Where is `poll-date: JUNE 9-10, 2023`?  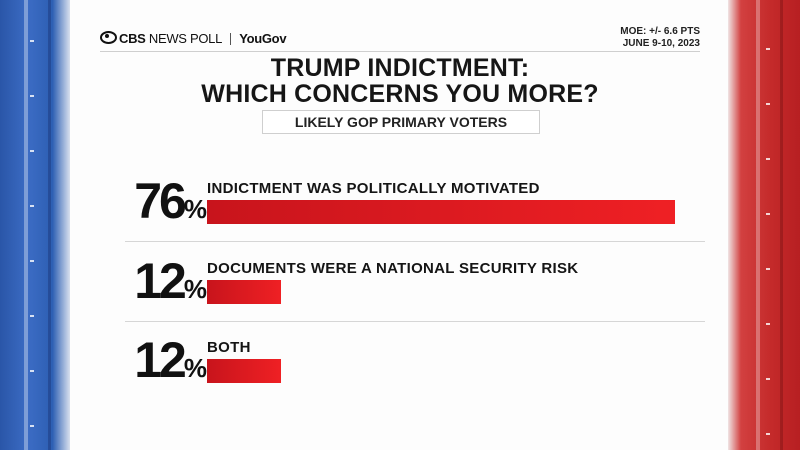
poll-date: JUNE 9-10, 2023 is located at coordinates (661, 43).